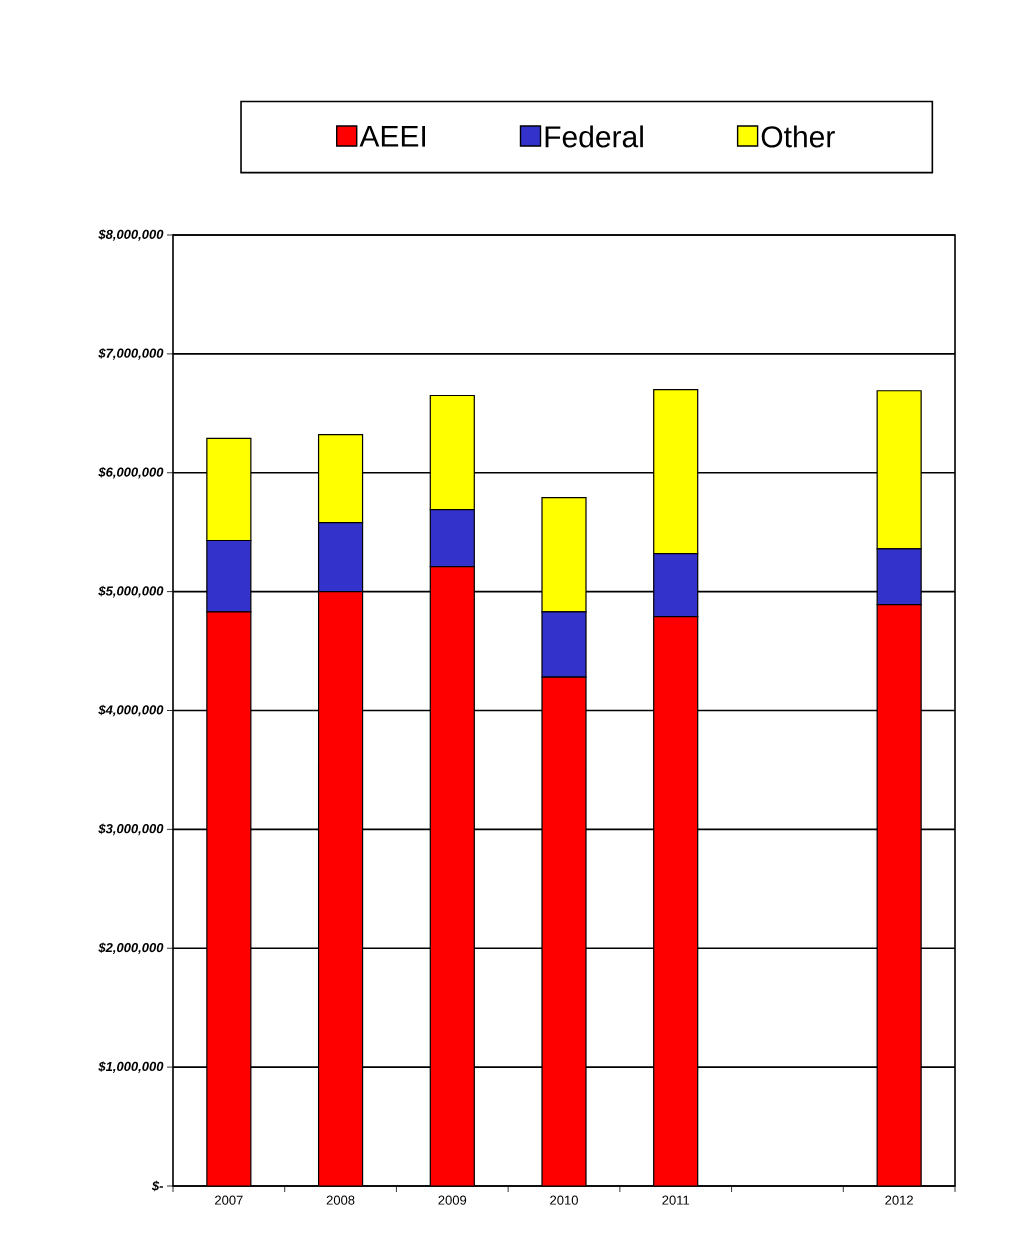 This screenshot has height=1237, width=1029. What do you see at coordinates (676, 1200) in the screenshot?
I see `x-tick-label: 2011` at bounding box center [676, 1200].